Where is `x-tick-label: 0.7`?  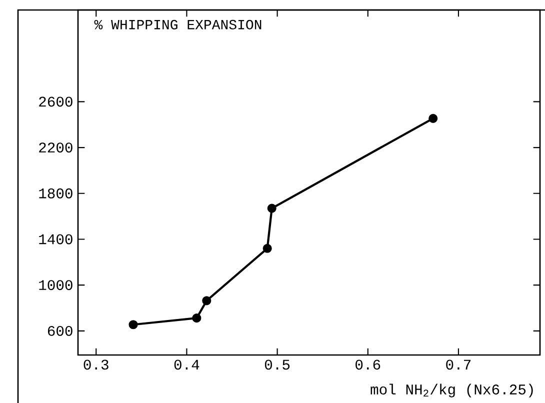
x-tick-label: 0.7 is located at coordinates (458, 365).